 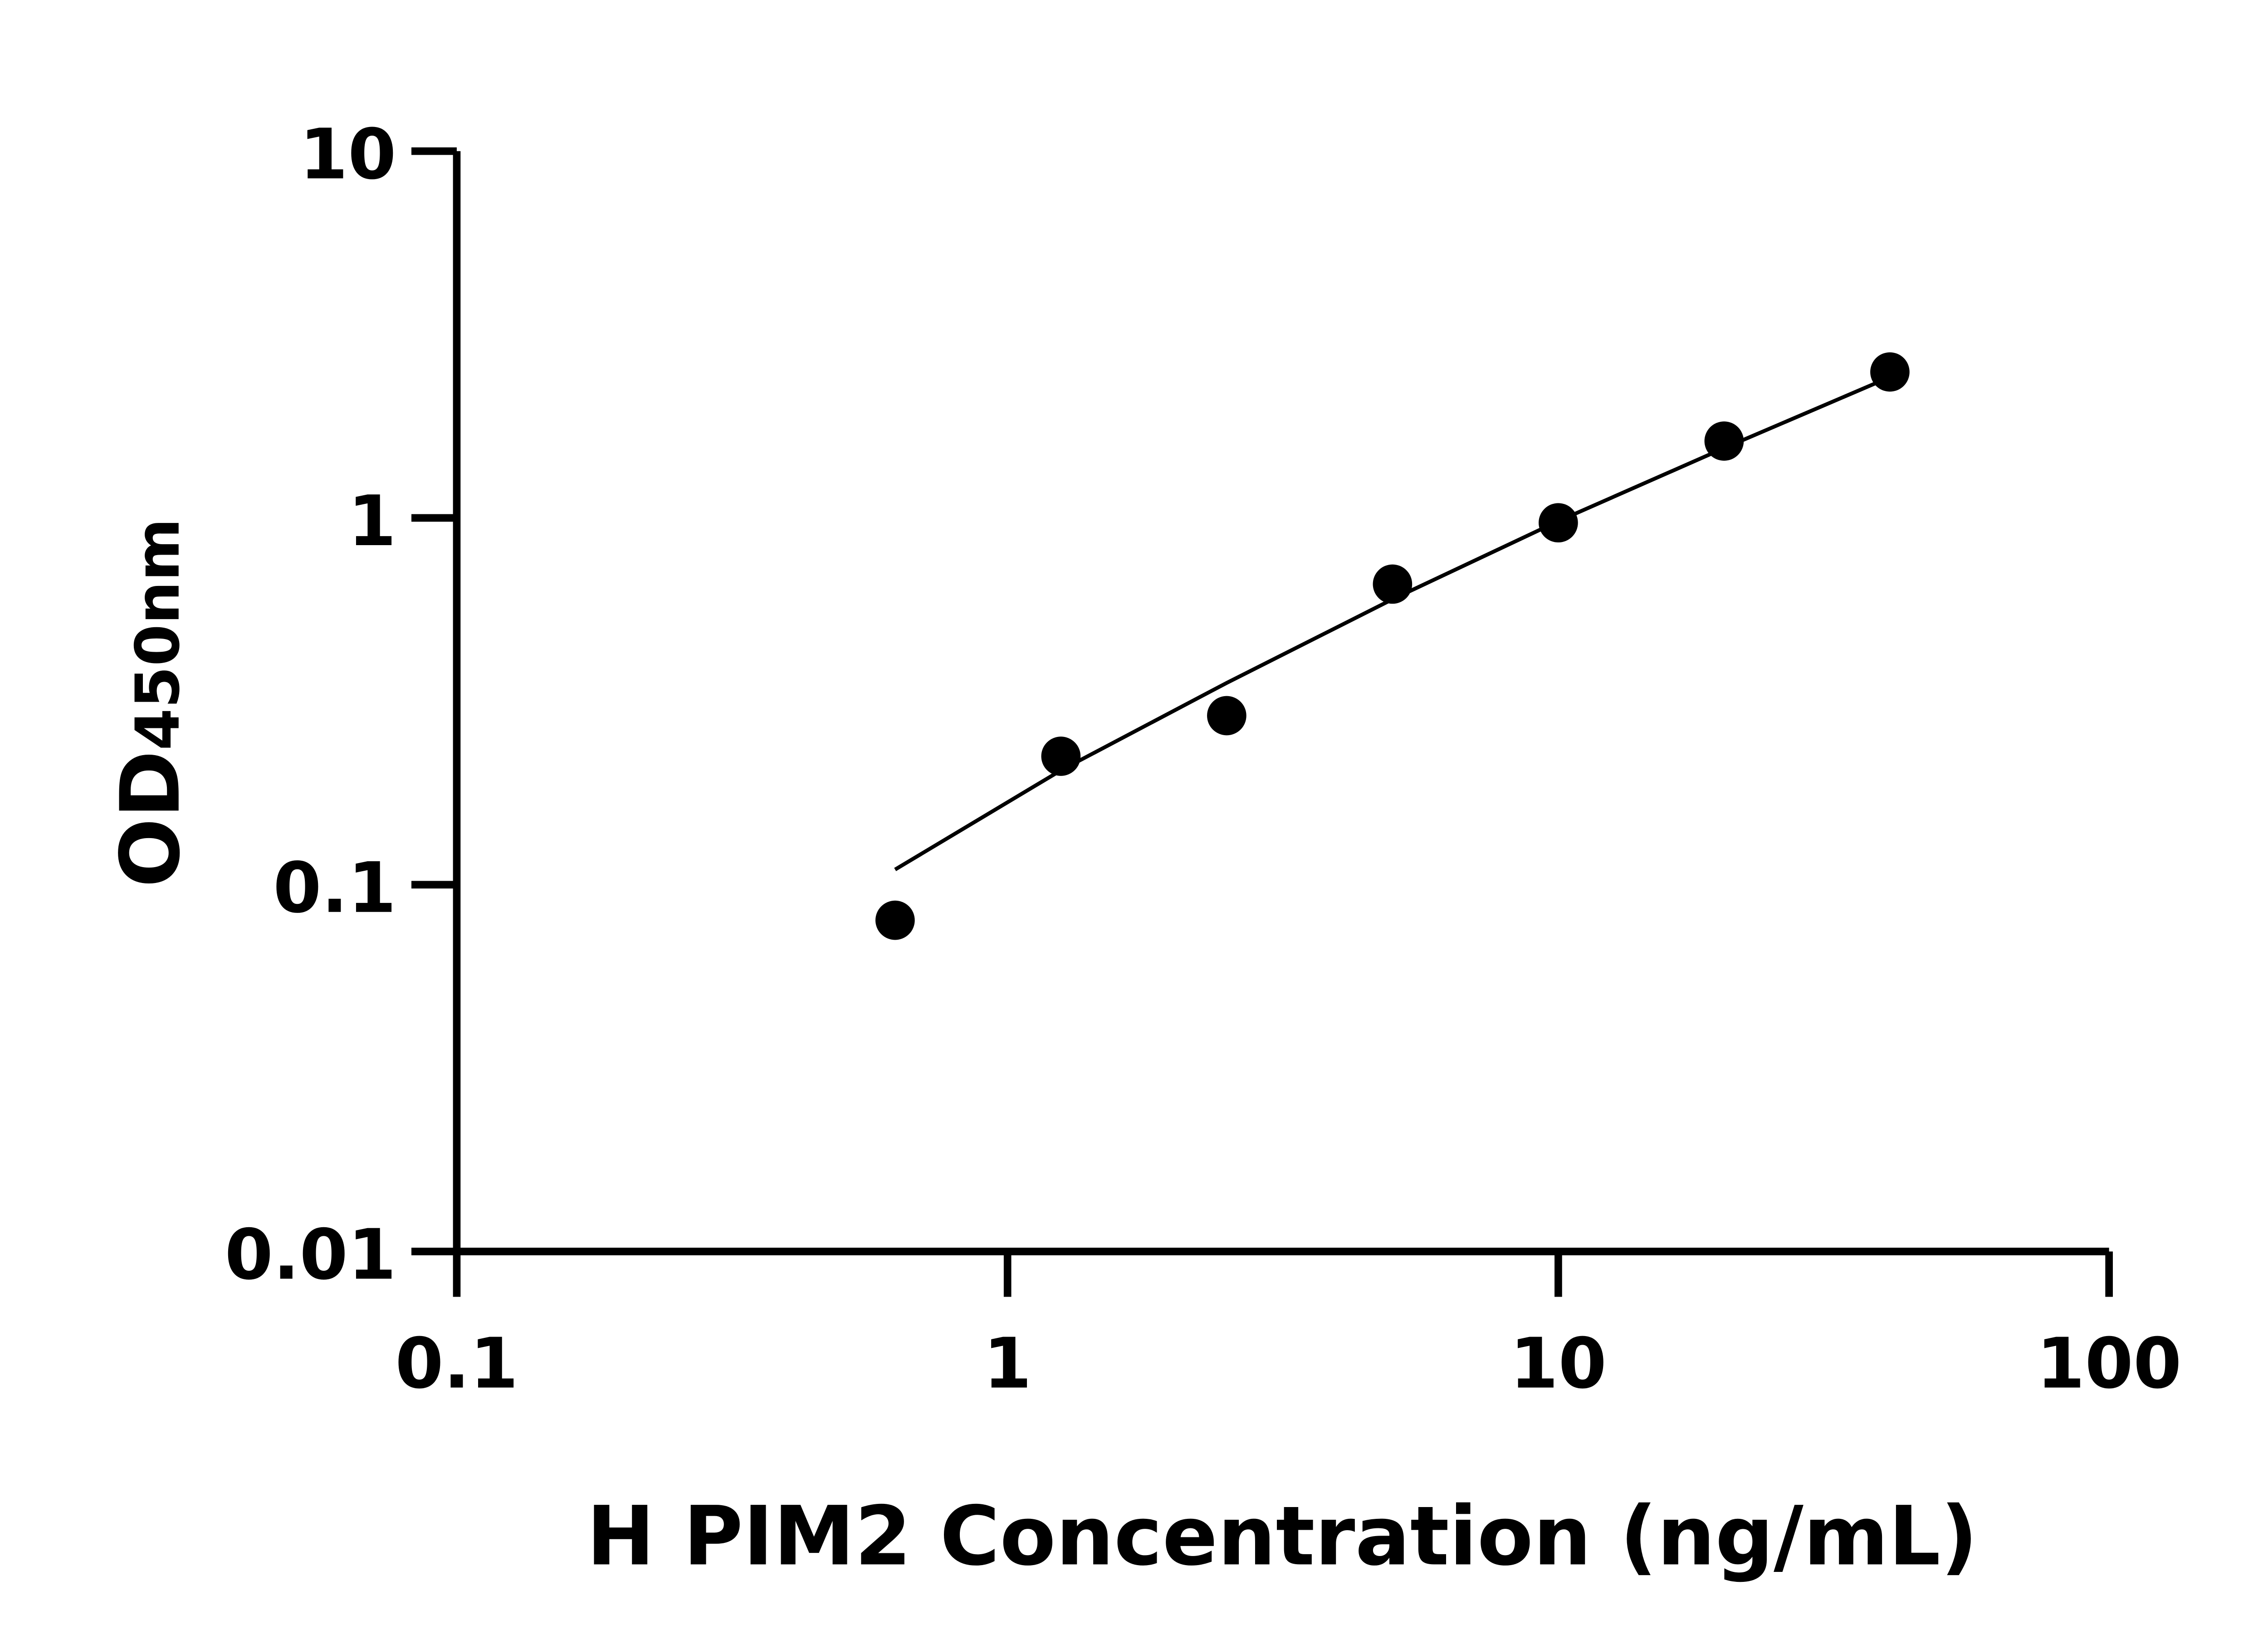 I want to click on x-tick-label: 0.1, so click(x=457, y=1363).